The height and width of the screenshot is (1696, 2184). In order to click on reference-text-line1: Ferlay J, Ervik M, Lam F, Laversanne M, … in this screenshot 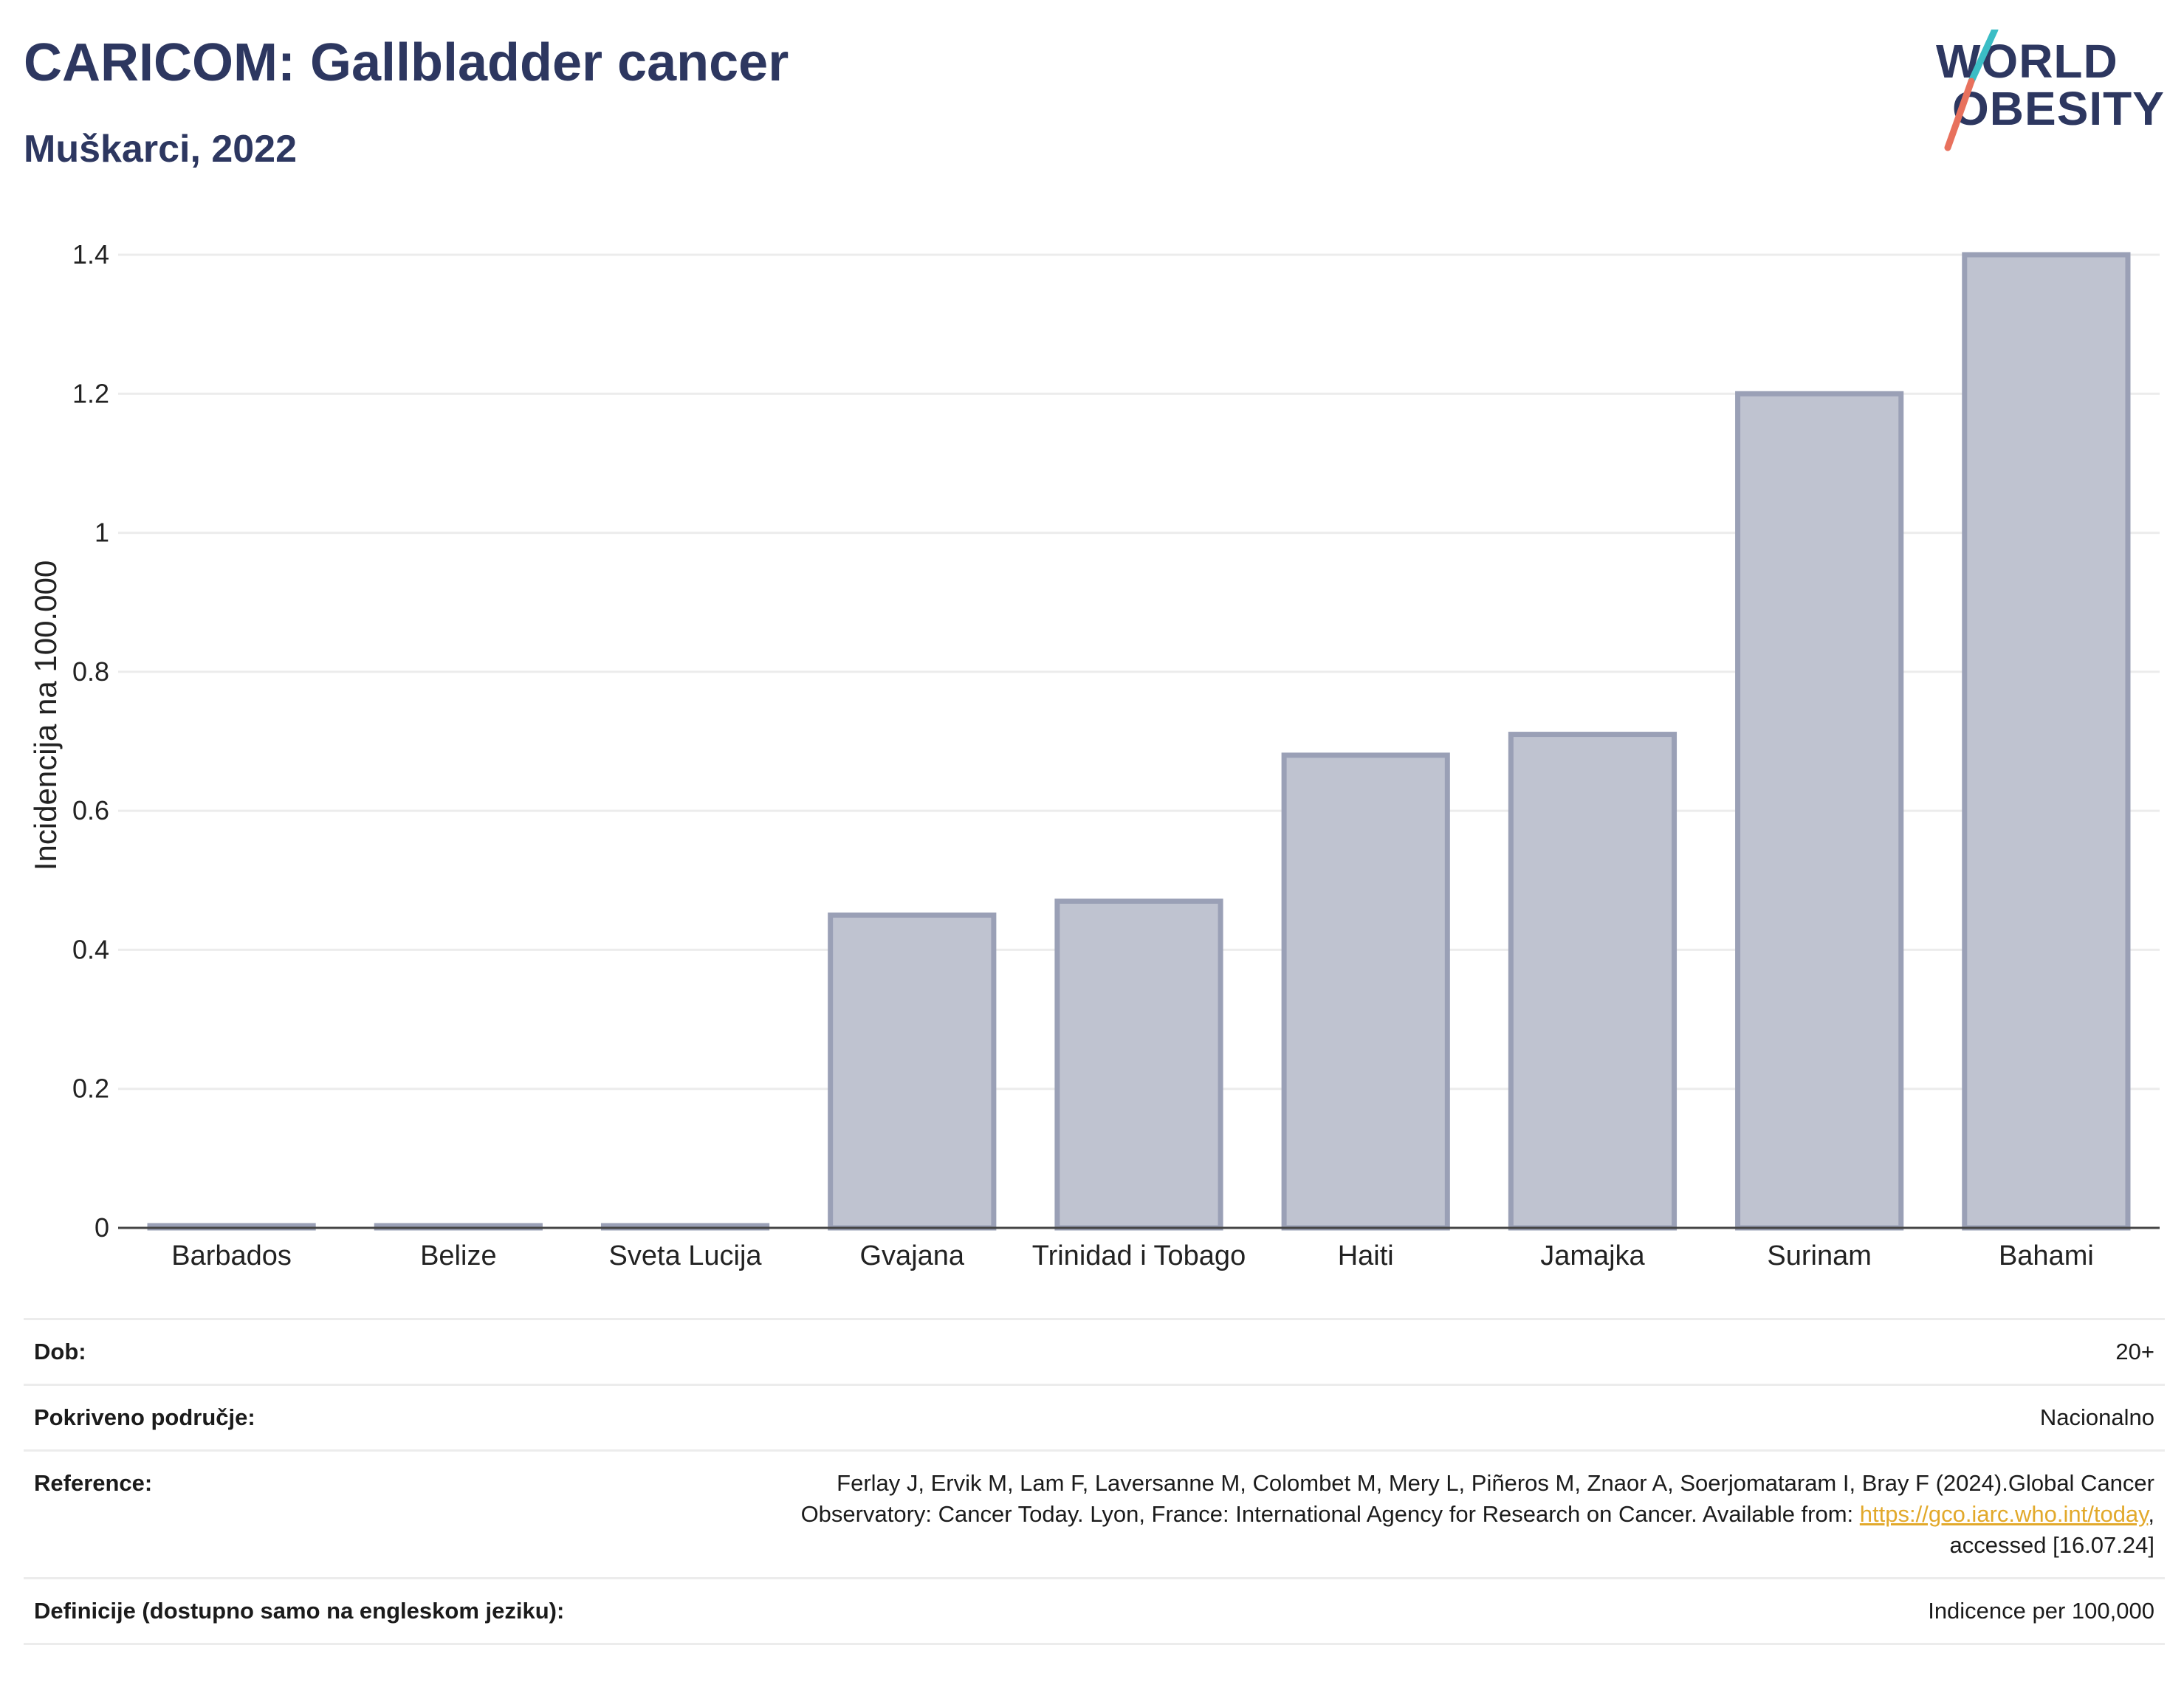, I will do `click(1495, 1483)`.